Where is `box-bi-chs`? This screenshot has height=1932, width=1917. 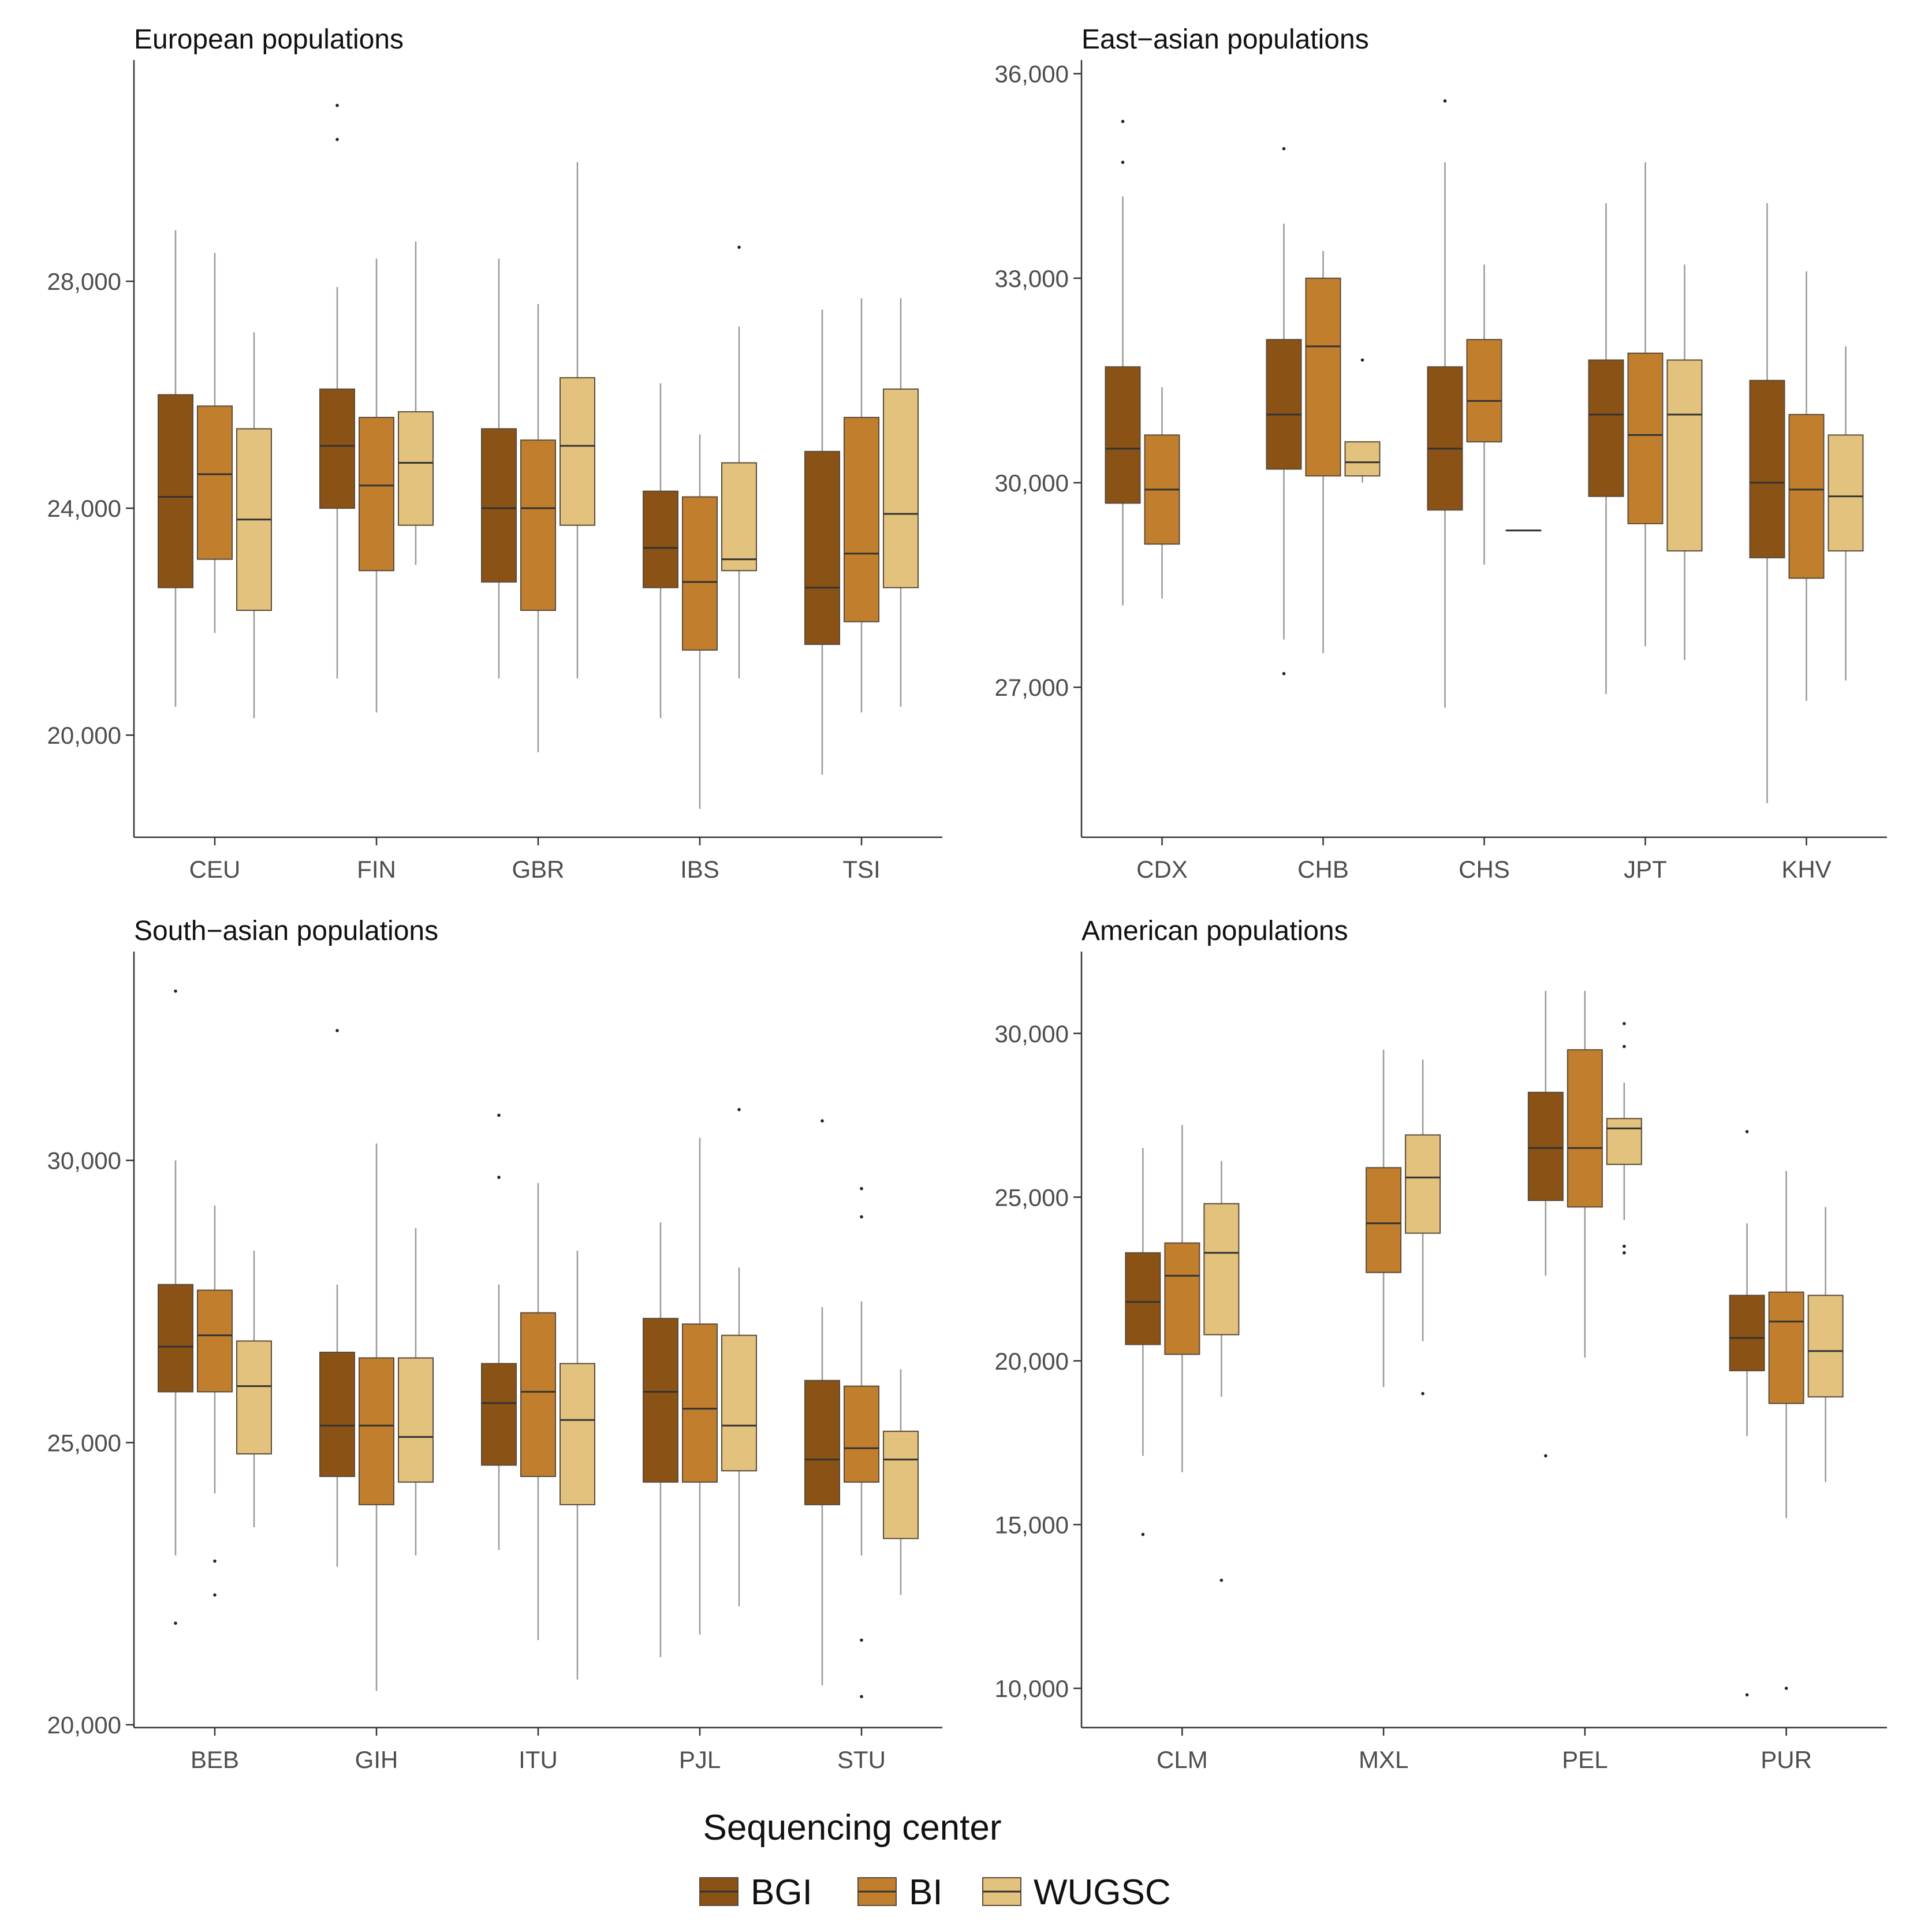
box-bi-chs is located at coordinates (1484, 414).